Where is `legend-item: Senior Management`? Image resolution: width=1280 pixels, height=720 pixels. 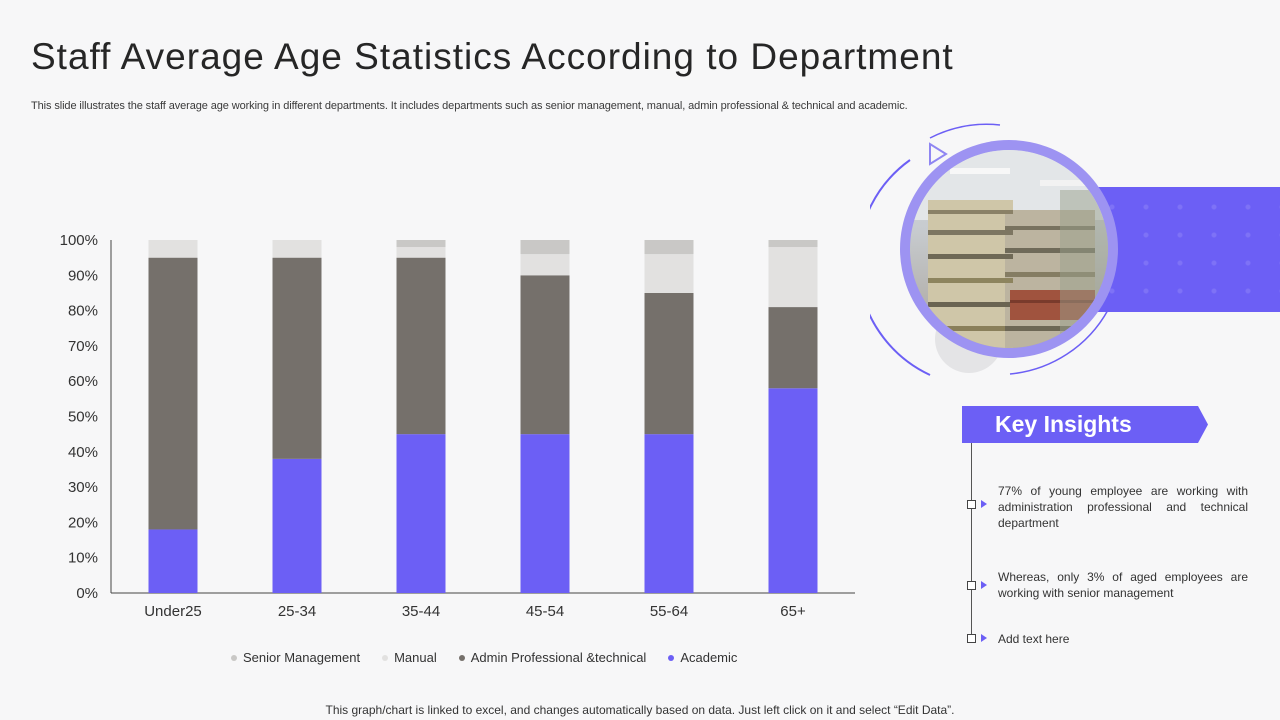
legend-item: Senior Management is located at coordinates (295, 657).